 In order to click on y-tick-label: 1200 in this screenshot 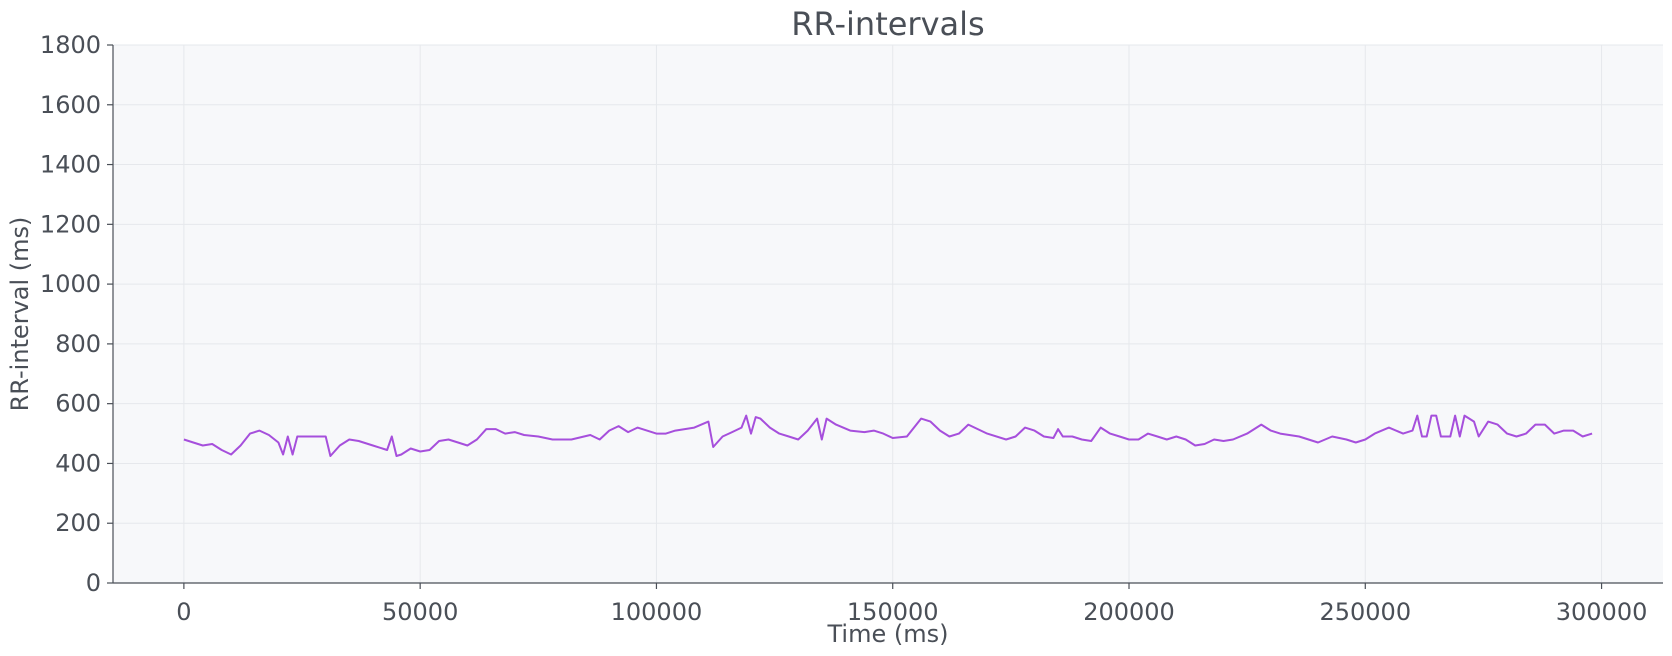, I will do `click(70, 224)`.